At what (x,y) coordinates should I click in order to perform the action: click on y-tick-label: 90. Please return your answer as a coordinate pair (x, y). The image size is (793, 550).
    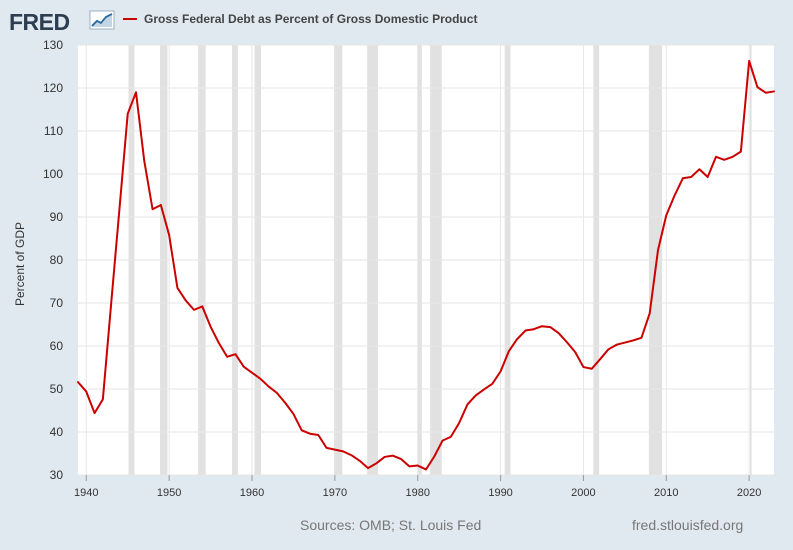
    Looking at the image, I should click on (57, 217).